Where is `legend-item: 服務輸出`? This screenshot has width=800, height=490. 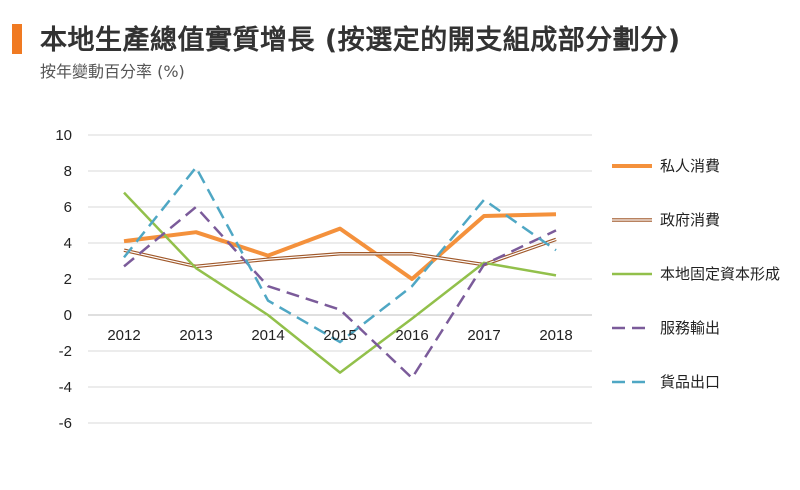
legend-item: 服務輸出 is located at coordinates (666, 328).